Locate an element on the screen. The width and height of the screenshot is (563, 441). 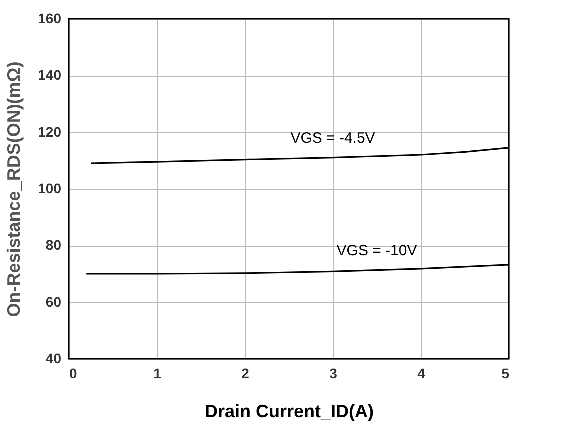
x-tick-label: 2 is located at coordinates (246, 374).